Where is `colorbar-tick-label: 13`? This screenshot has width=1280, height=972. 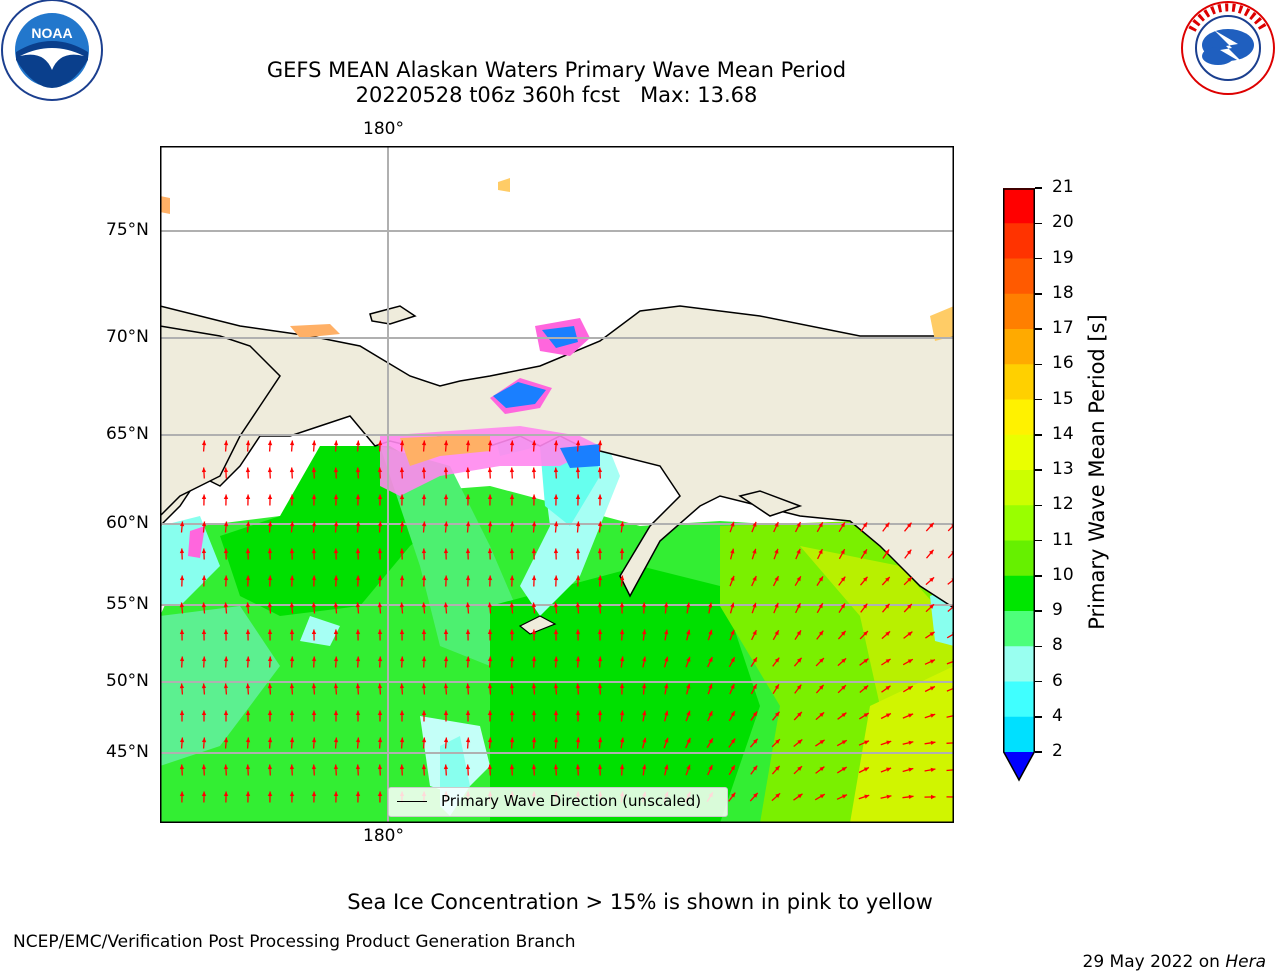 colorbar-tick-label: 13 is located at coordinates (1063, 469).